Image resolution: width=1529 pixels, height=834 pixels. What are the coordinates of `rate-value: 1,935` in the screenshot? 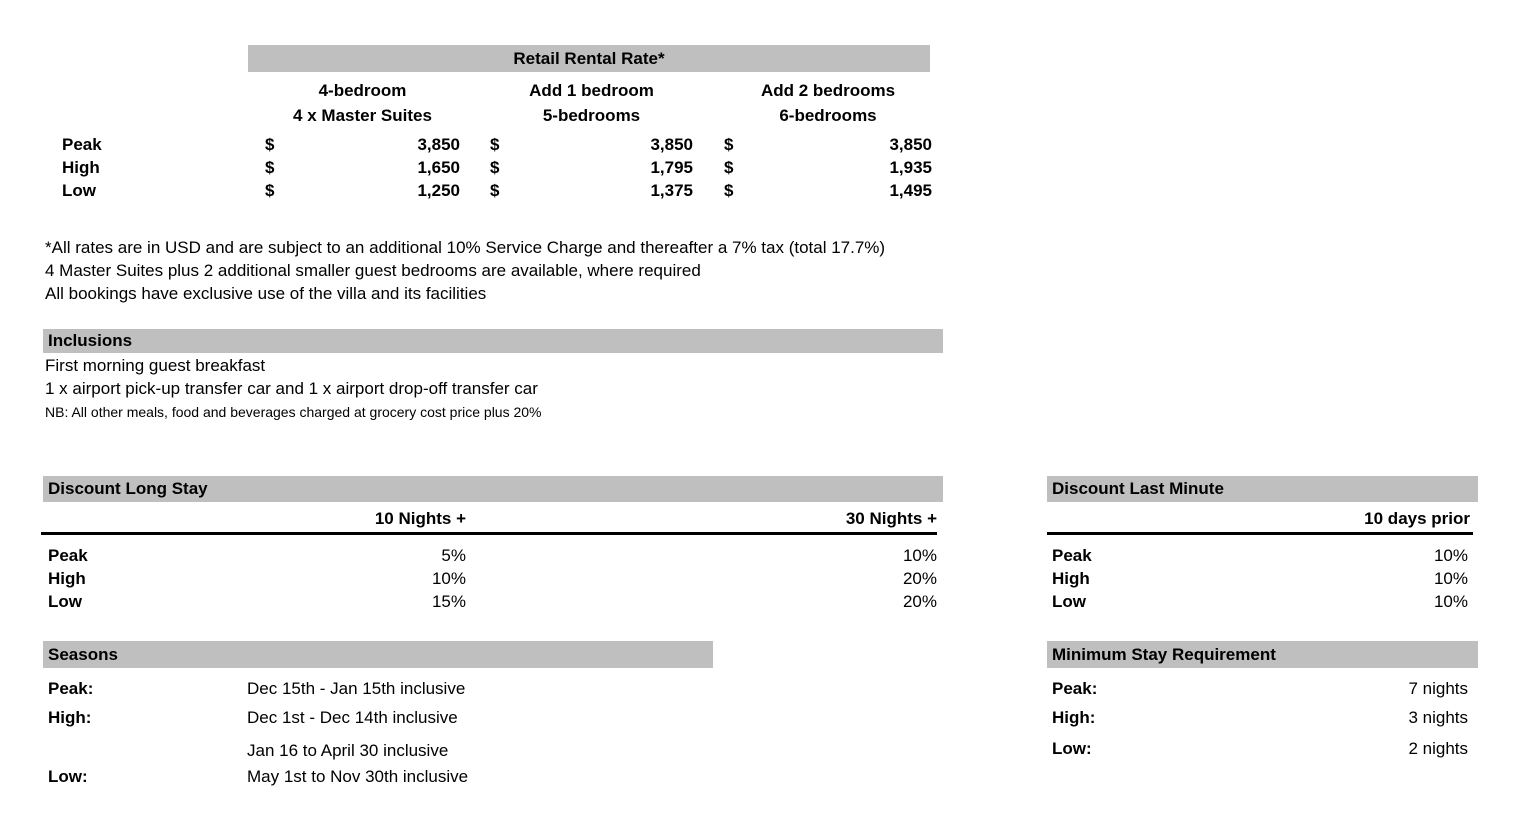 It's located at (910, 167).